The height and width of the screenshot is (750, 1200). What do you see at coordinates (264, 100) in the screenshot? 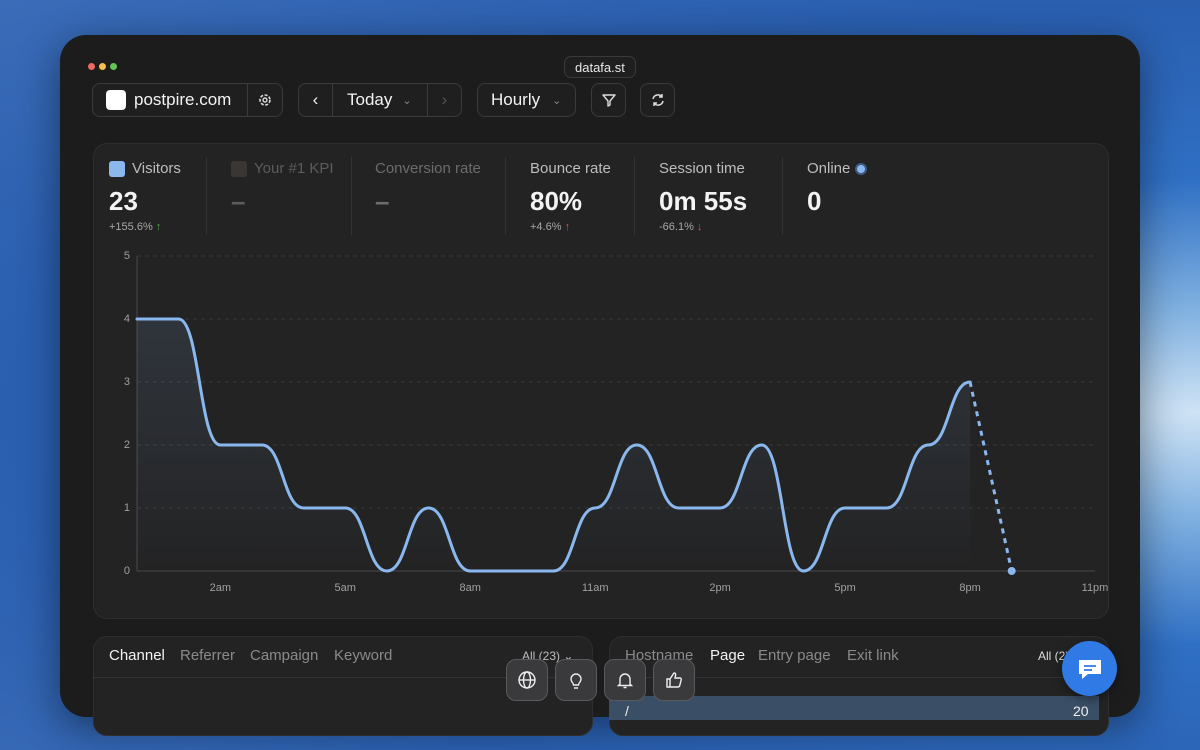
I see `settings-button` at bounding box center [264, 100].